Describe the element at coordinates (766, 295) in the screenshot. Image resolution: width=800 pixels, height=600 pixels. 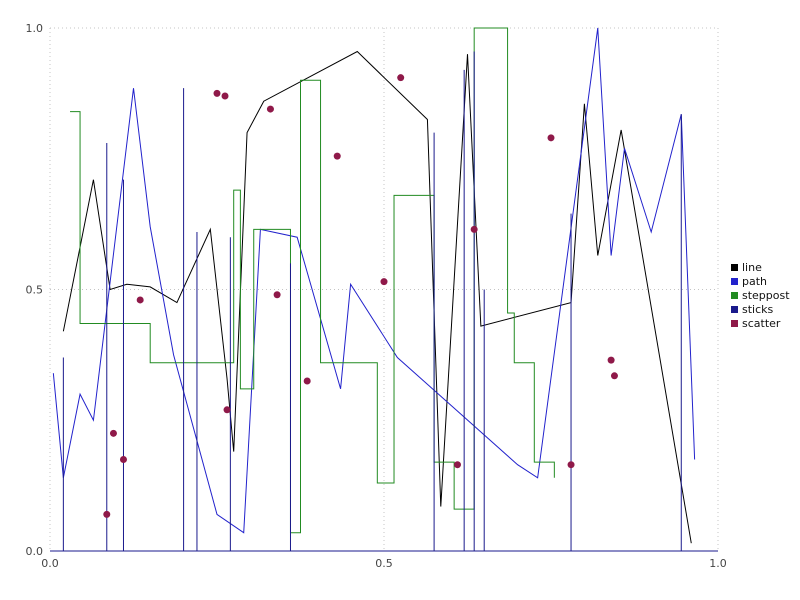
I see `legend-label-steppost: steppost` at that location.